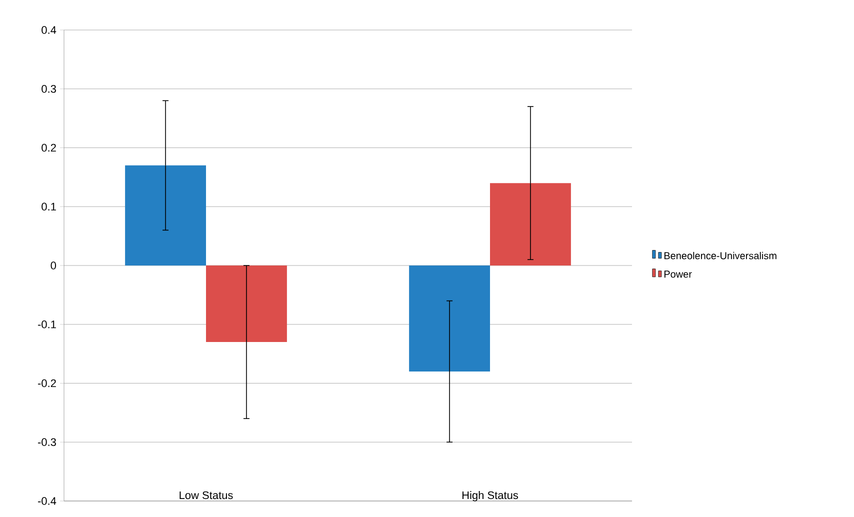 The image size is (854, 517). Describe the element at coordinates (49, 148) in the screenshot. I see `y-tick-label: 0.2` at that location.